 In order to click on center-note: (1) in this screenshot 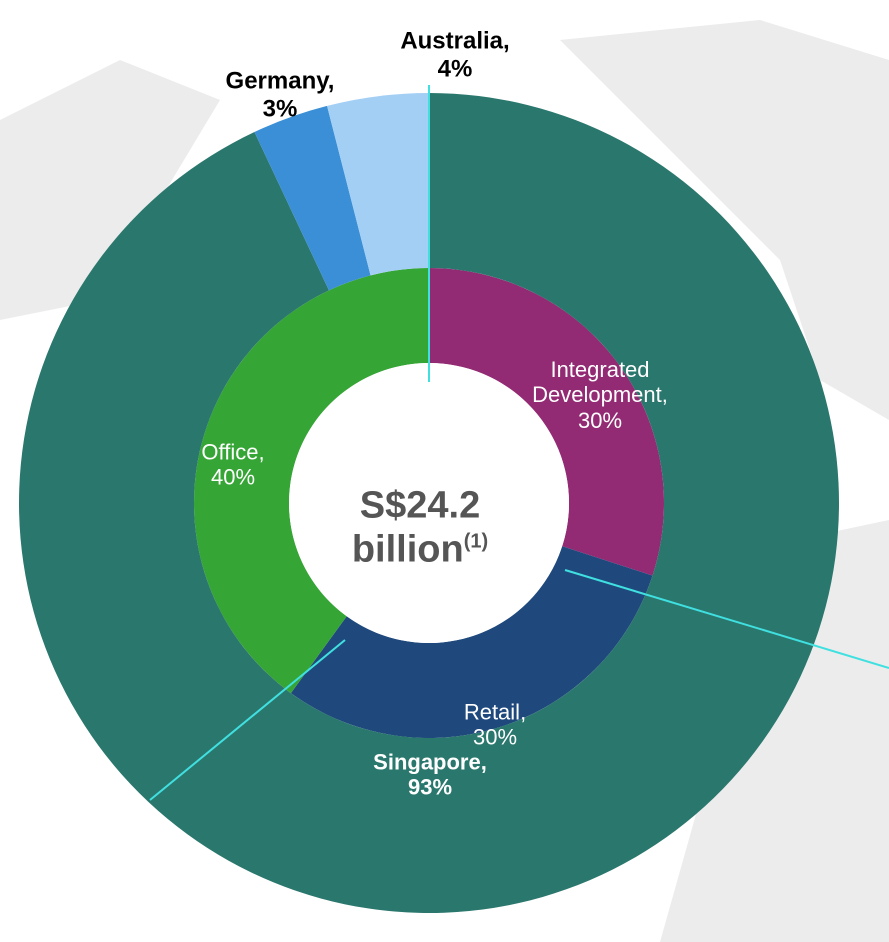, I will do `click(476, 541)`.